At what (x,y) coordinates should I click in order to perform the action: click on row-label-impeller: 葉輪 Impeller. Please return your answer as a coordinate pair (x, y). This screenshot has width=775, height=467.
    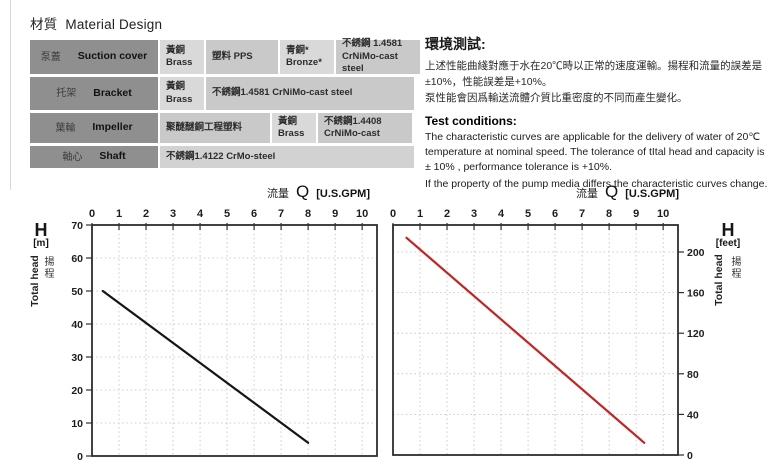
    Looking at the image, I should click on (94, 128).